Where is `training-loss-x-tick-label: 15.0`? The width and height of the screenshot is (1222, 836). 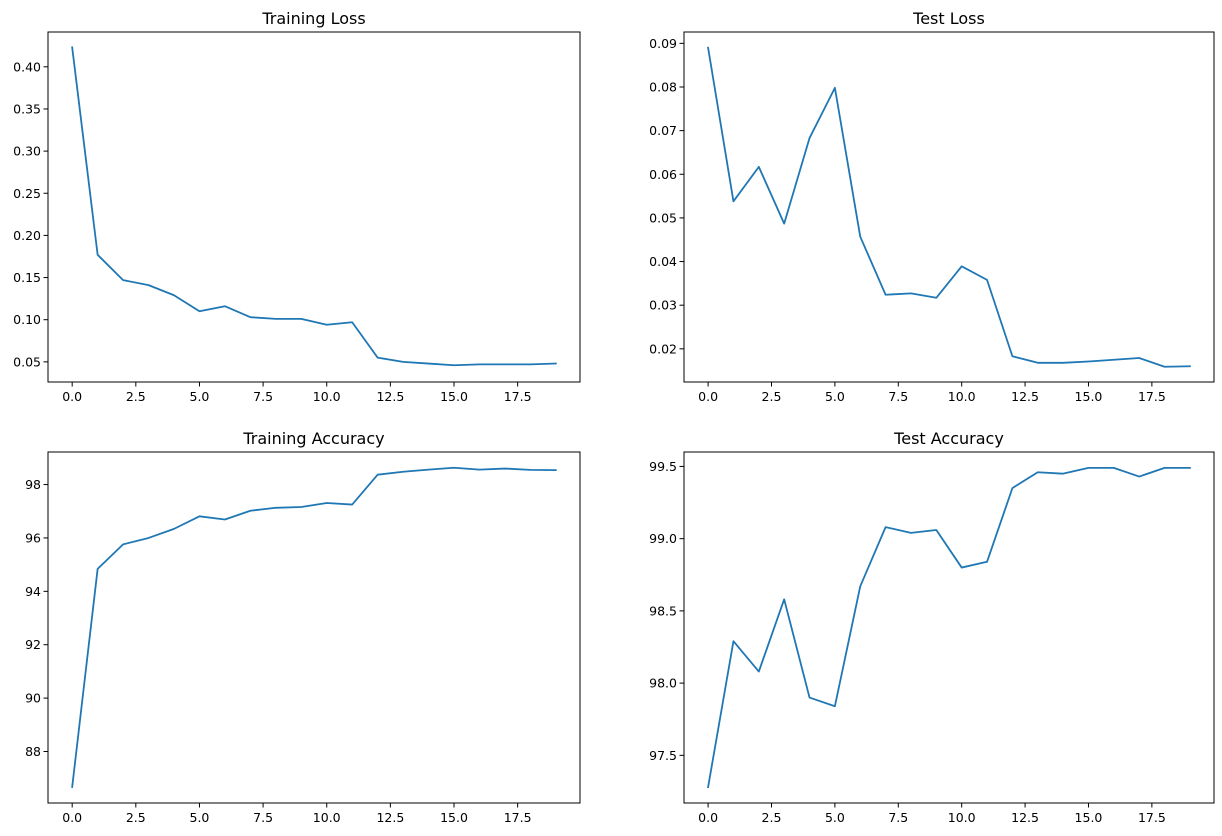 training-loss-x-tick-label: 15.0 is located at coordinates (454, 396).